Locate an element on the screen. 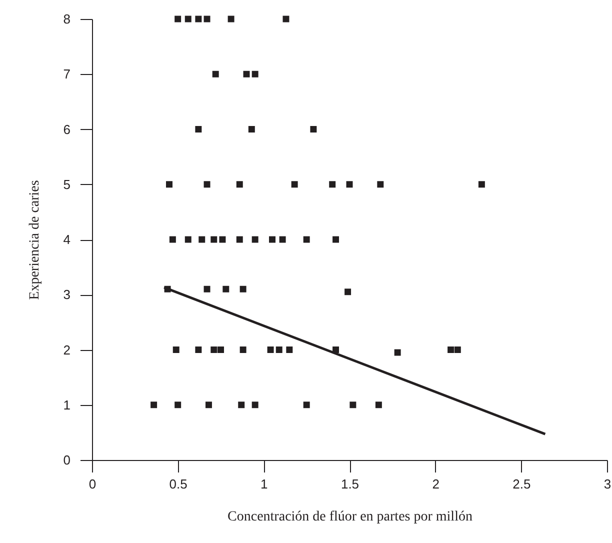 The image size is (612, 543). x-tick-label: 2 is located at coordinates (436, 484).